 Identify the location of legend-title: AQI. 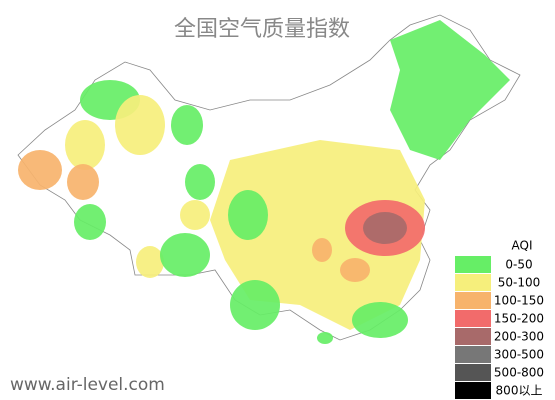
(522, 246).